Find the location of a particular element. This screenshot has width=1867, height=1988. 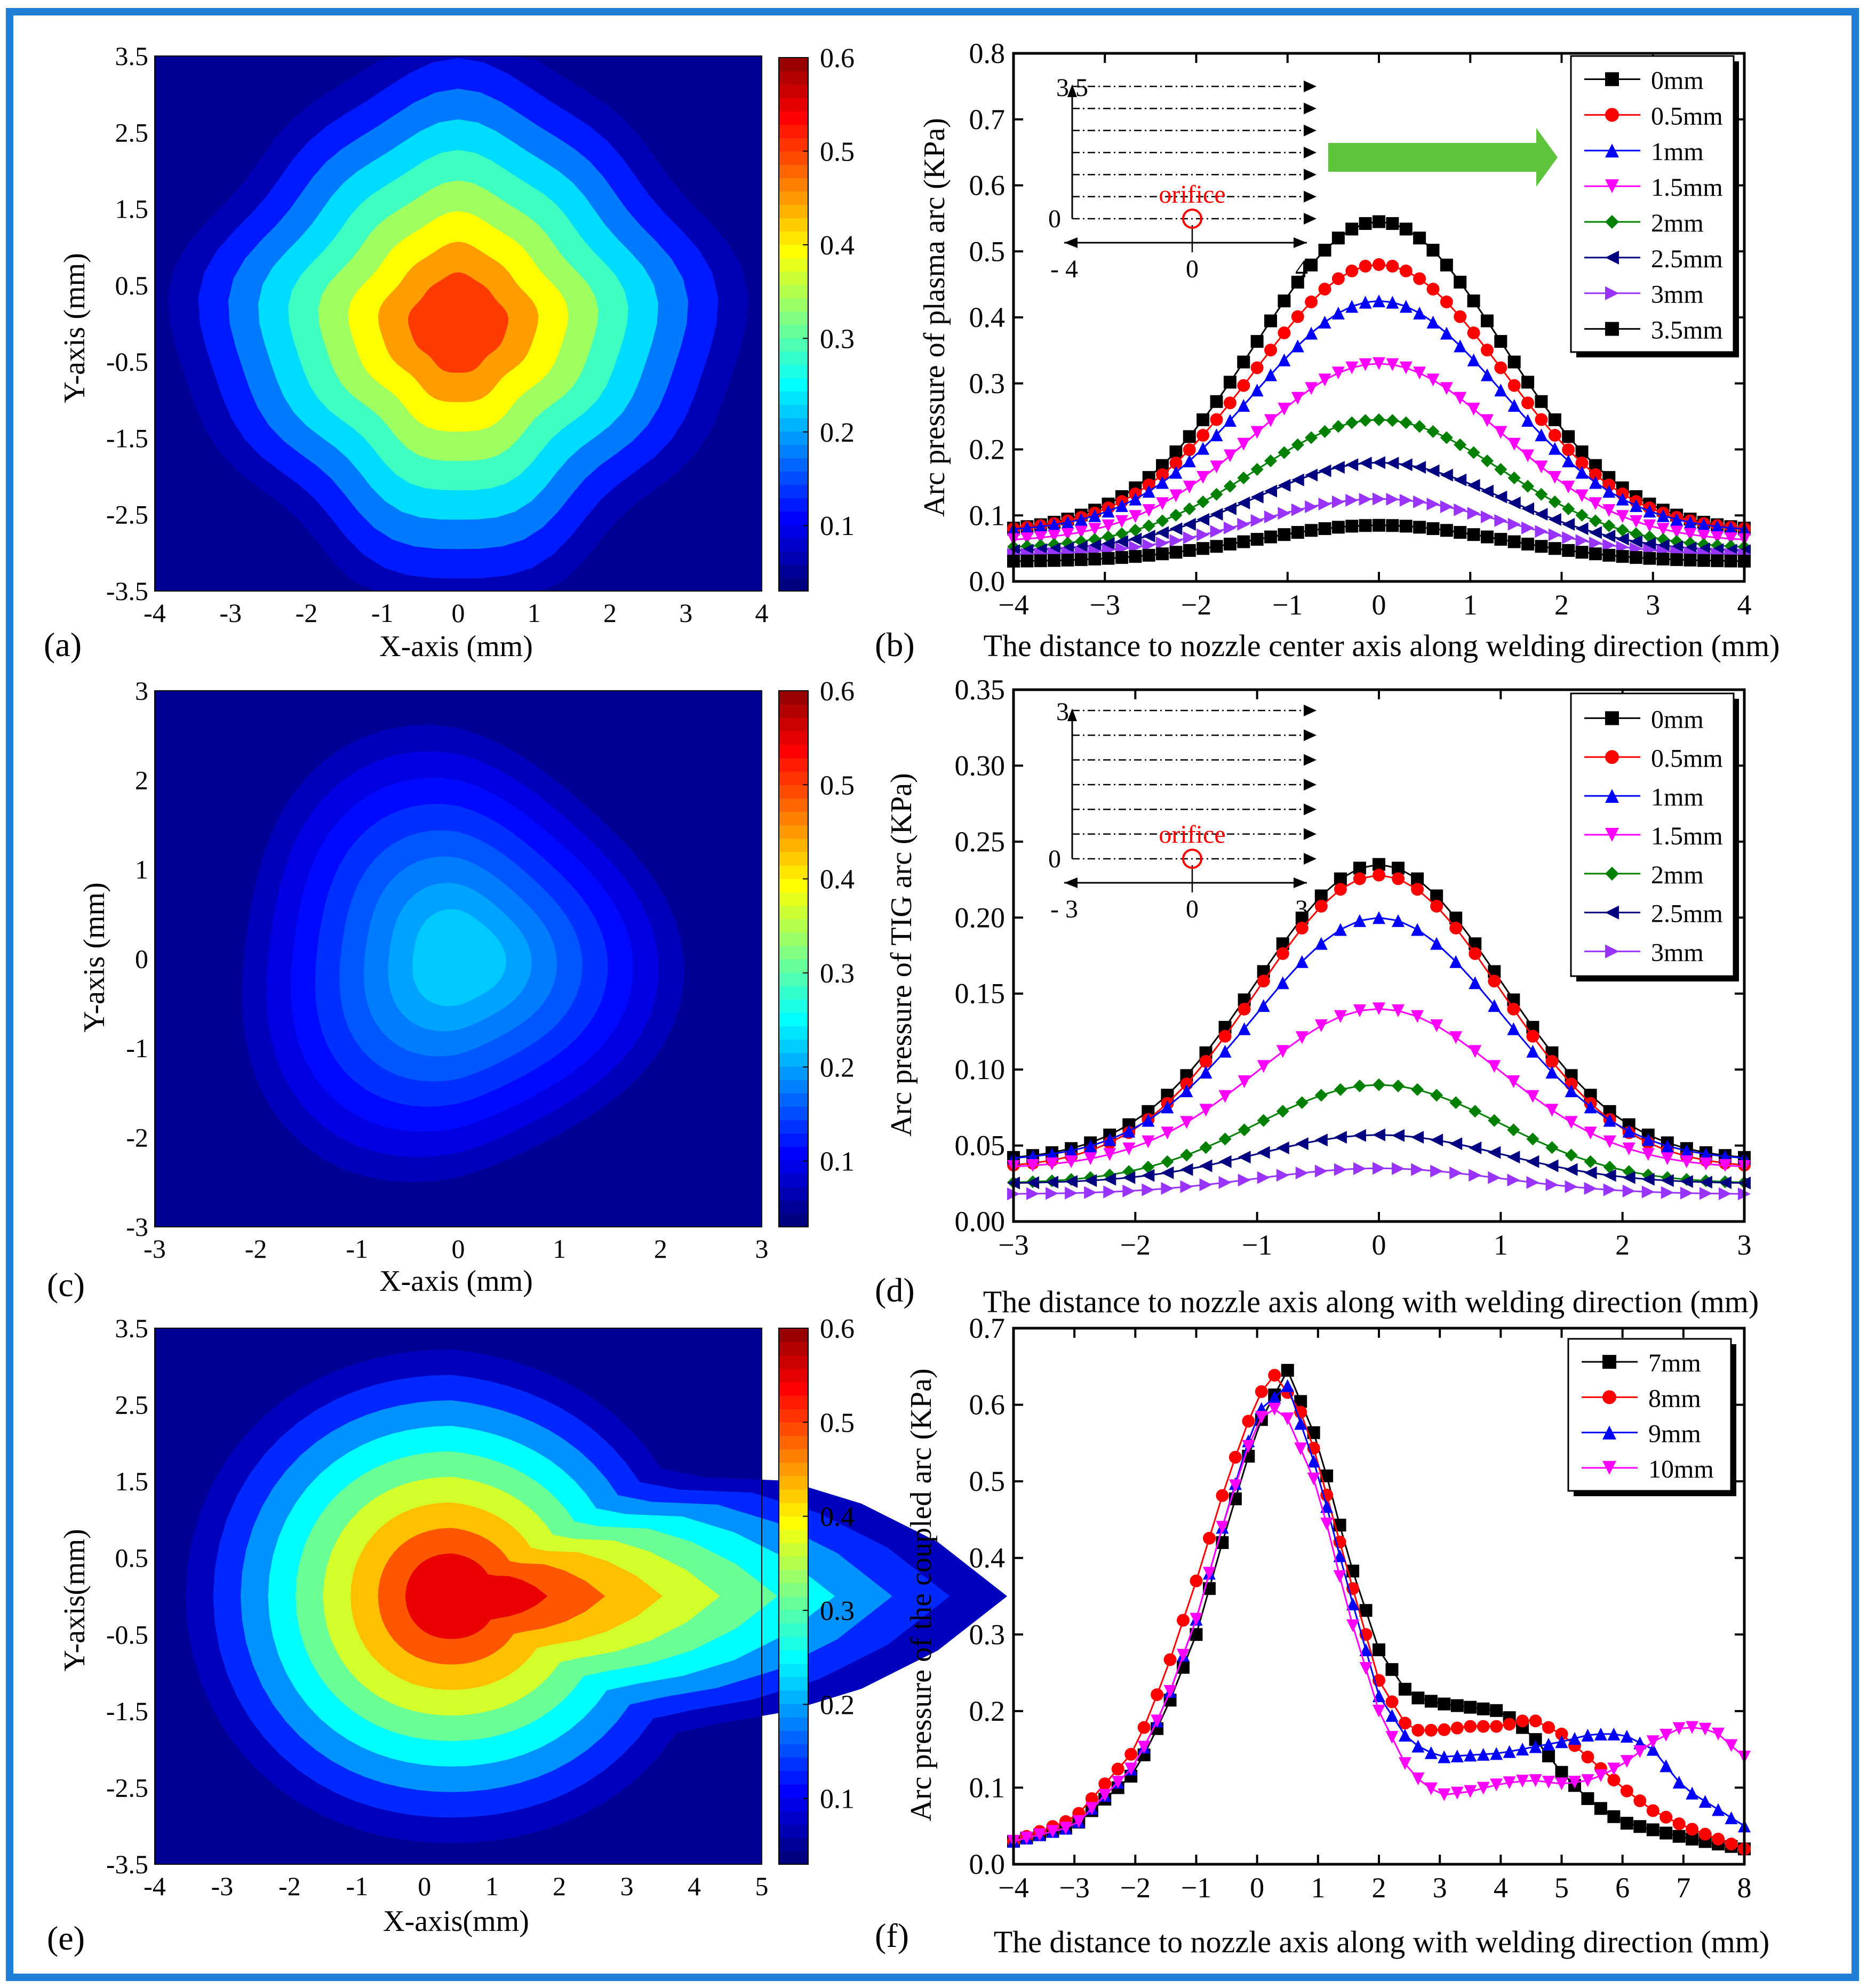

series-8mm is located at coordinates (1379, 1612).